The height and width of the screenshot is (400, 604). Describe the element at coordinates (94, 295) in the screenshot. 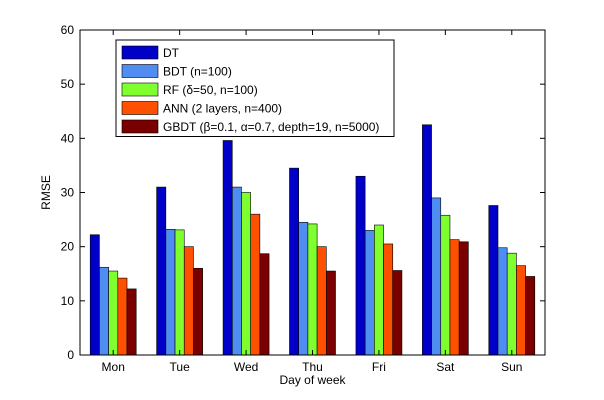

I see `bar-dt-mon` at that location.